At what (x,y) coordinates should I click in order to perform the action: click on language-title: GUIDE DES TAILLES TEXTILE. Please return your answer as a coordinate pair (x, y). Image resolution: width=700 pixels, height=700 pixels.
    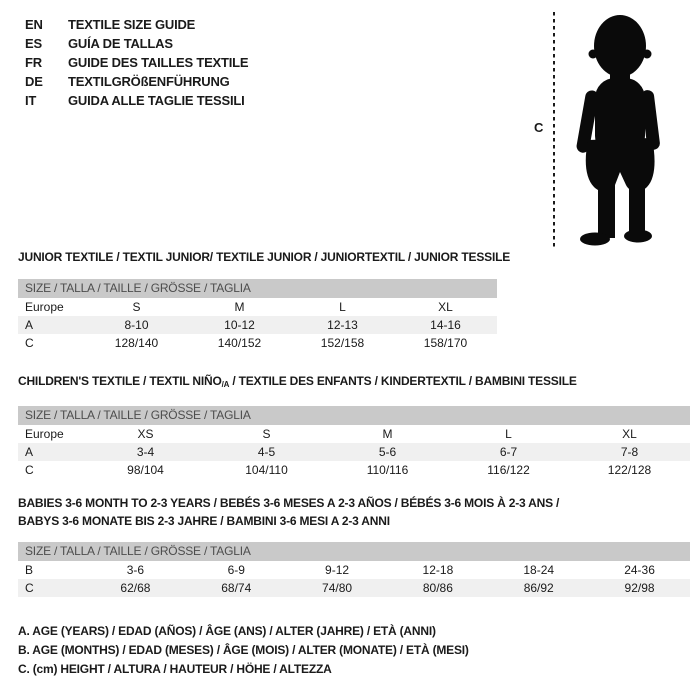
    Looking at the image, I should click on (158, 62).